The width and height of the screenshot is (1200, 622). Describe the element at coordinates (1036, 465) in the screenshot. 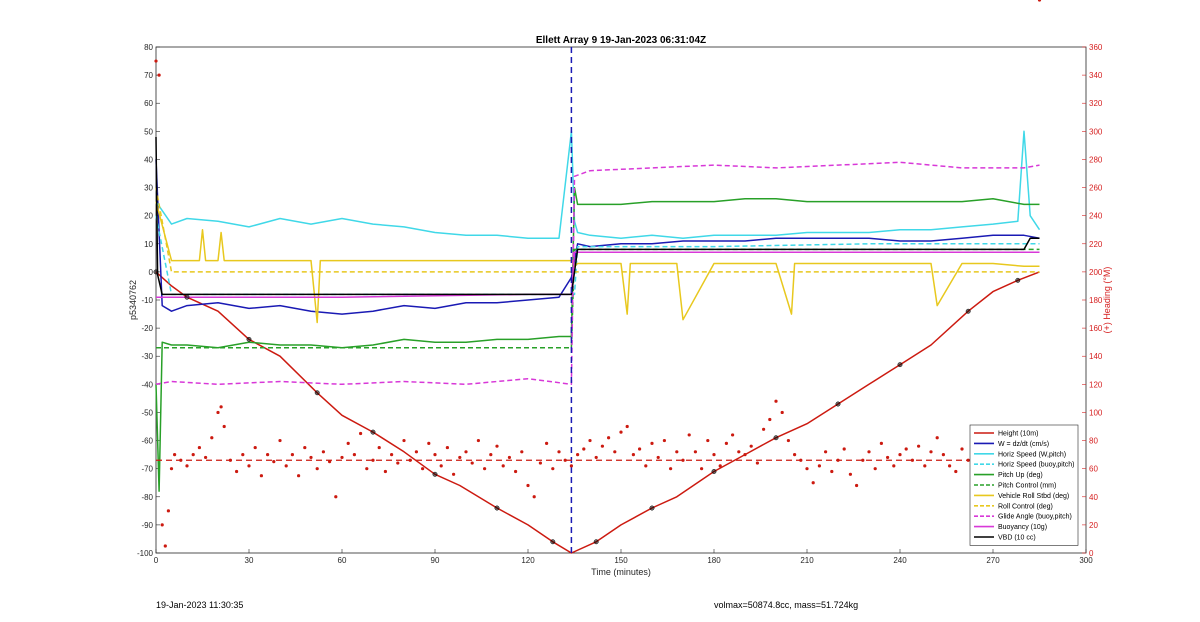

I see `legend-label-3: Horiz Speed (buoy,pitch)` at that location.